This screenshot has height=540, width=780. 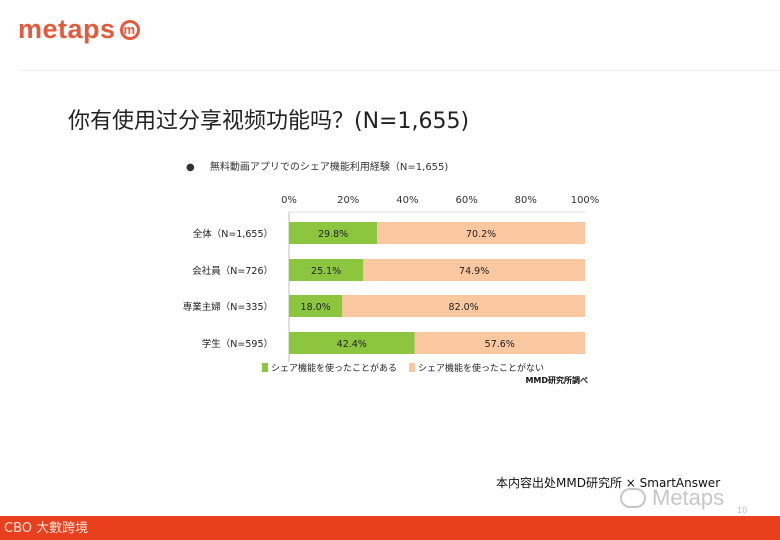 I want to click on data-label: 70.2%, so click(x=481, y=234).